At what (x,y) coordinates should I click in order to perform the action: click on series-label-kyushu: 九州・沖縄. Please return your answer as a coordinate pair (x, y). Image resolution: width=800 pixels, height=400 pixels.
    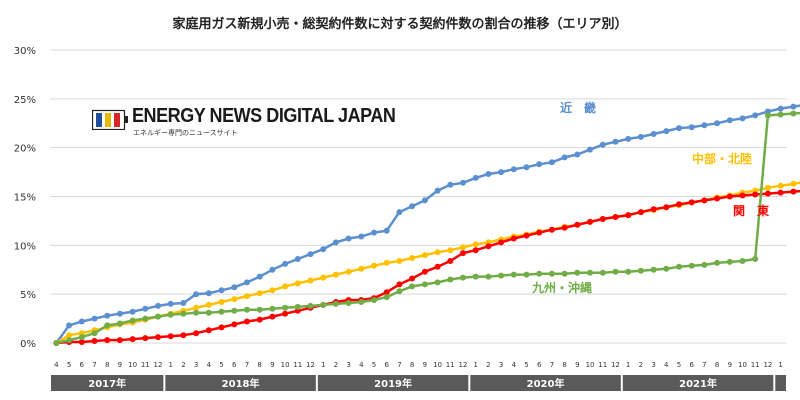
    Looking at the image, I should click on (561, 287).